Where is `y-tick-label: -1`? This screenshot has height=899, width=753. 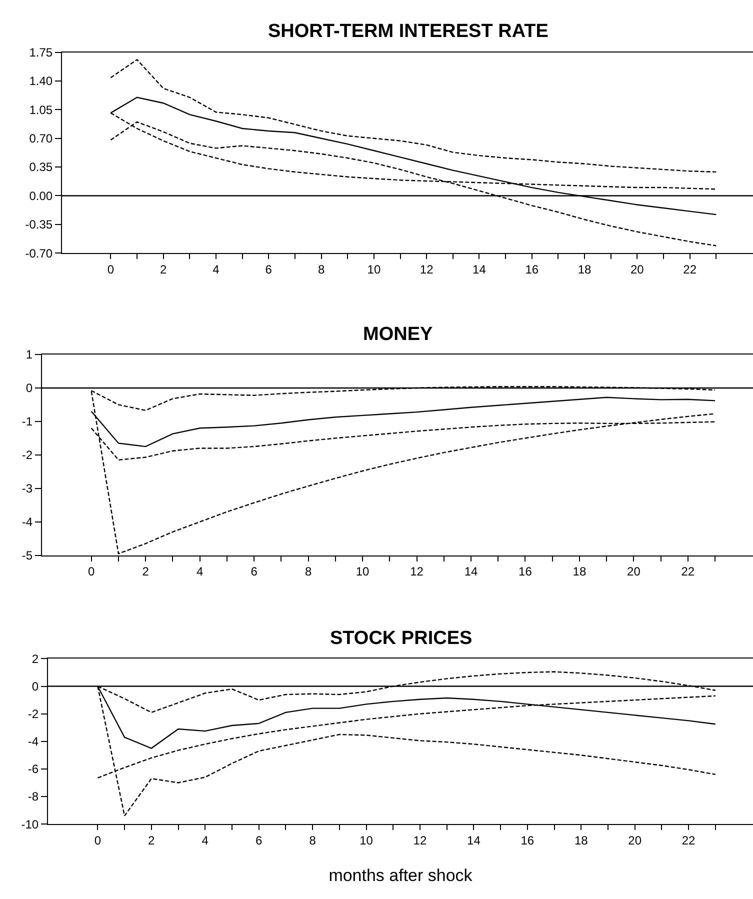 y-tick-label: -1 is located at coordinates (27, 421).